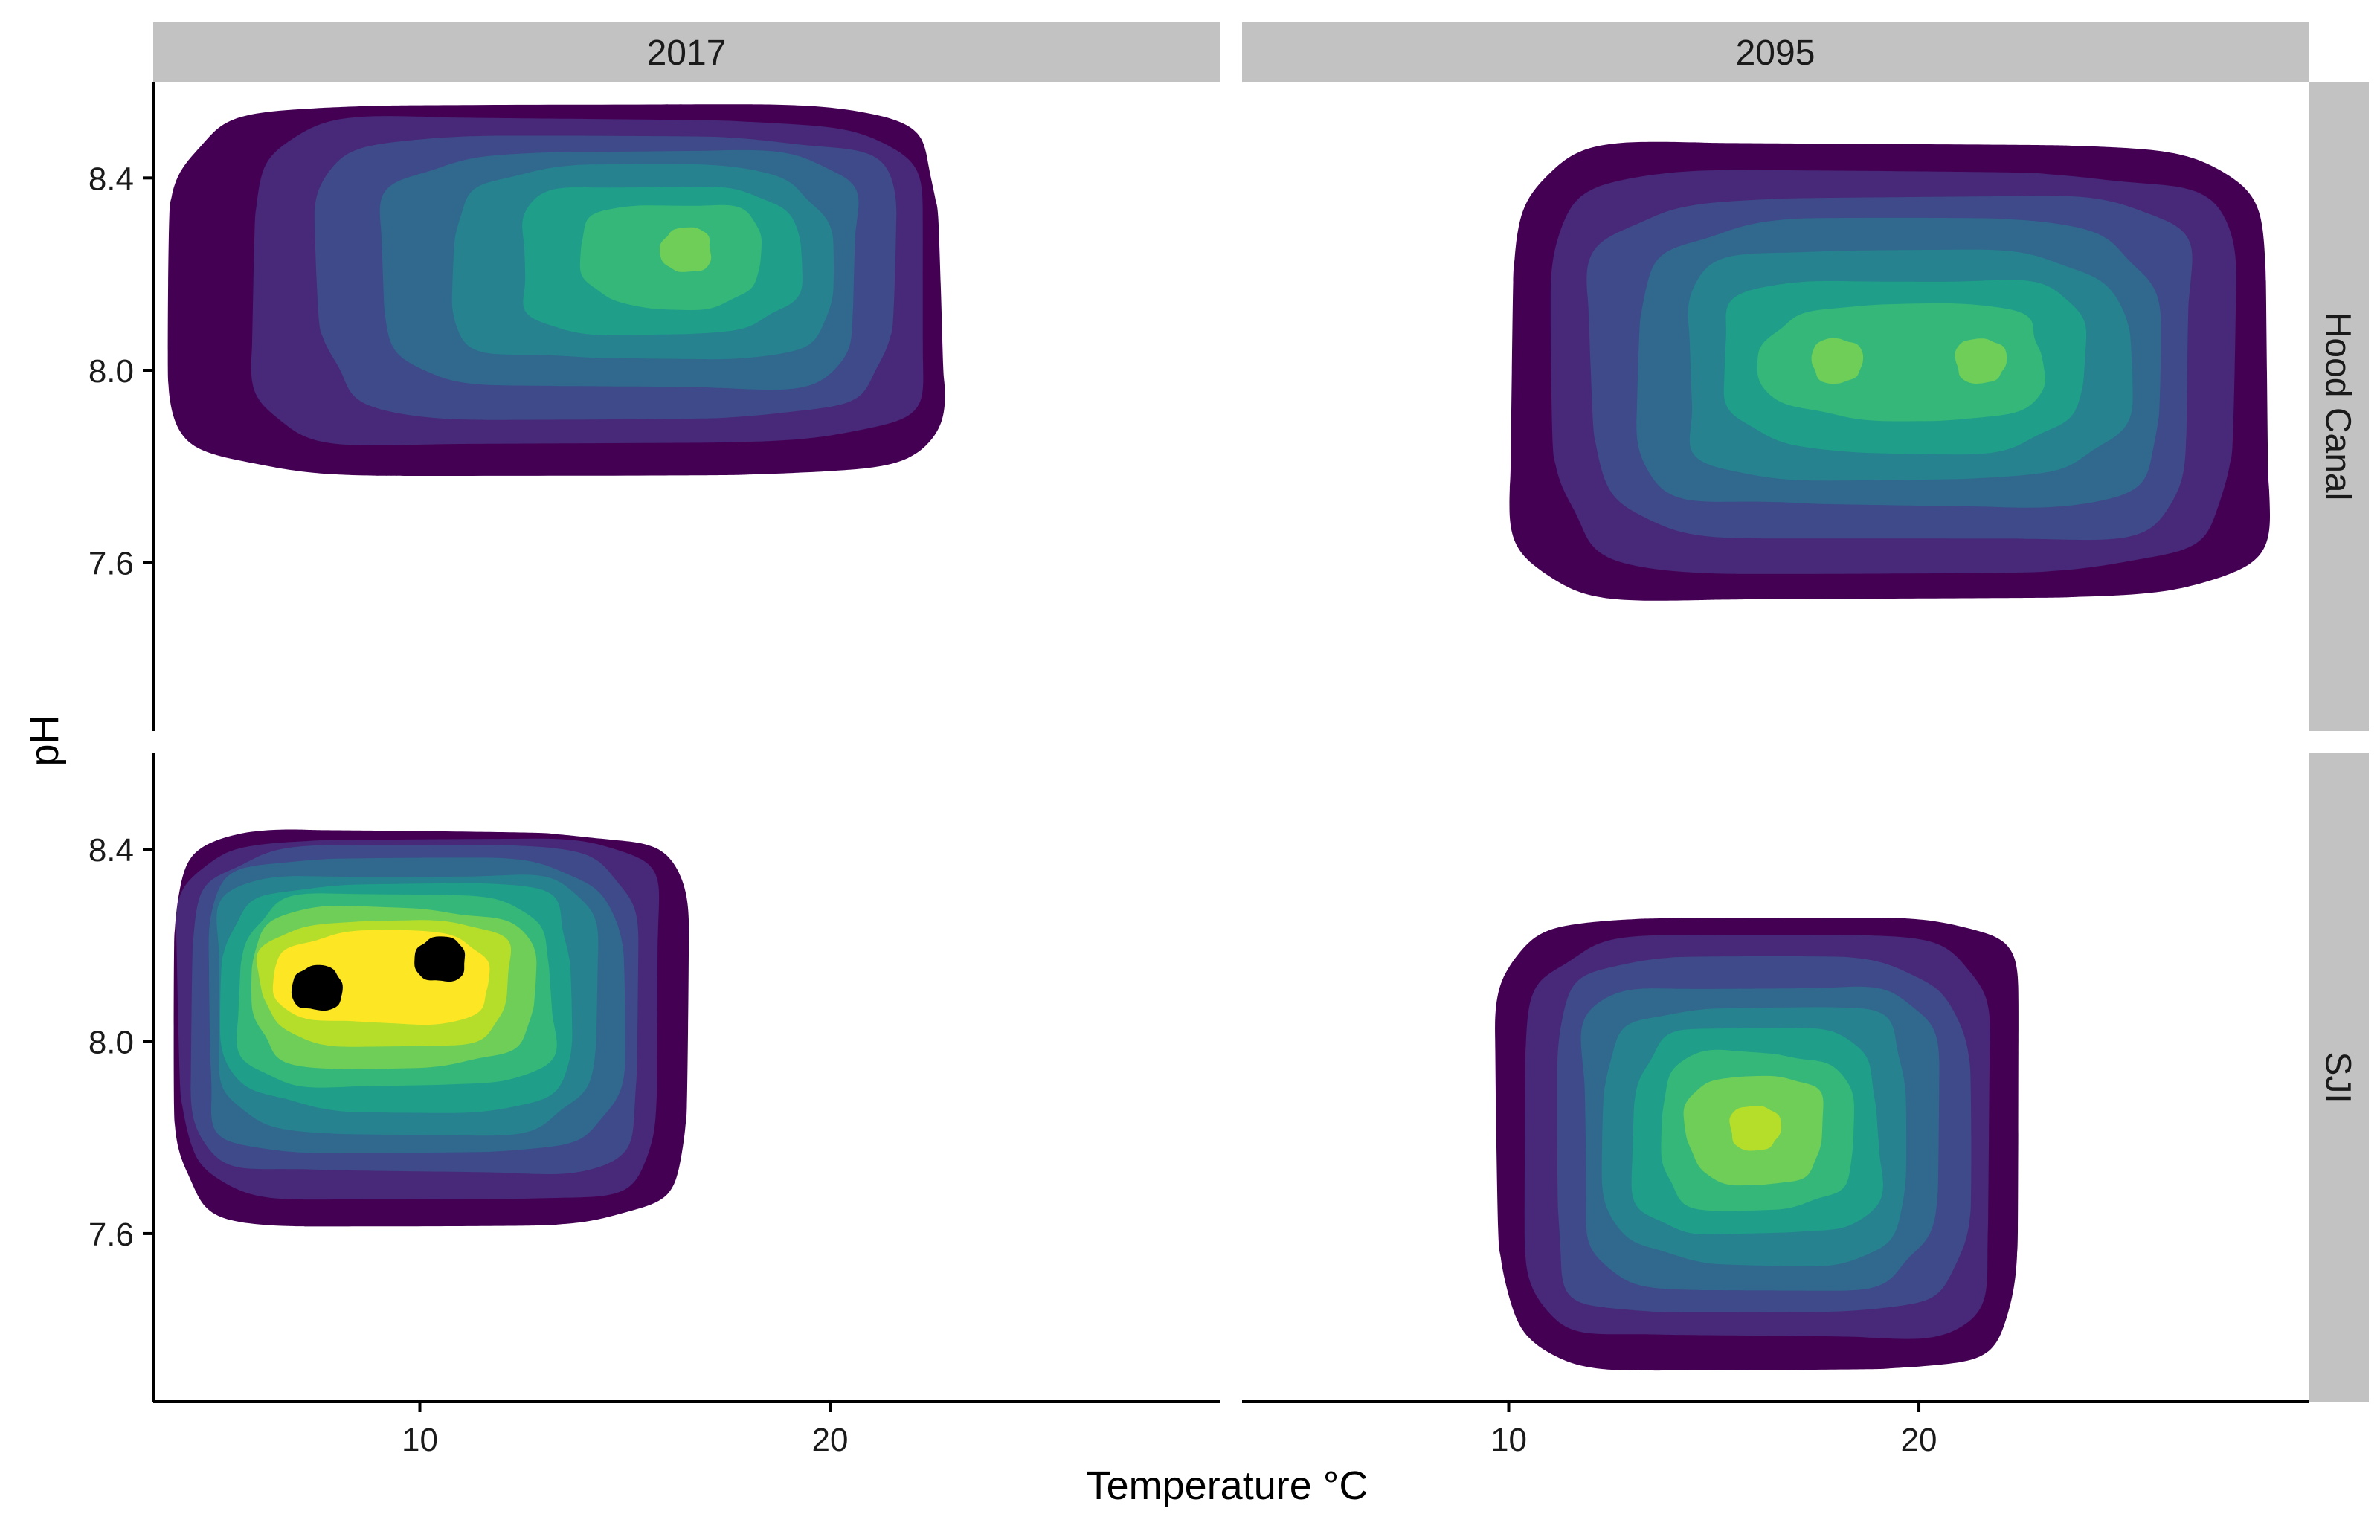 The image size is (2380, 1540). I want to click on row-strip-hood-canal: Hood Canal, so click(2339, 406).